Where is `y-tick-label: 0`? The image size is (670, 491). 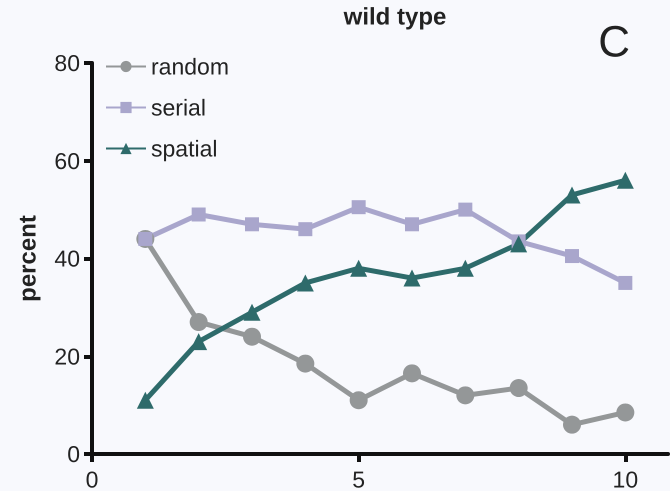 y-tick-label: 0 is located at coordinates (73, 454).